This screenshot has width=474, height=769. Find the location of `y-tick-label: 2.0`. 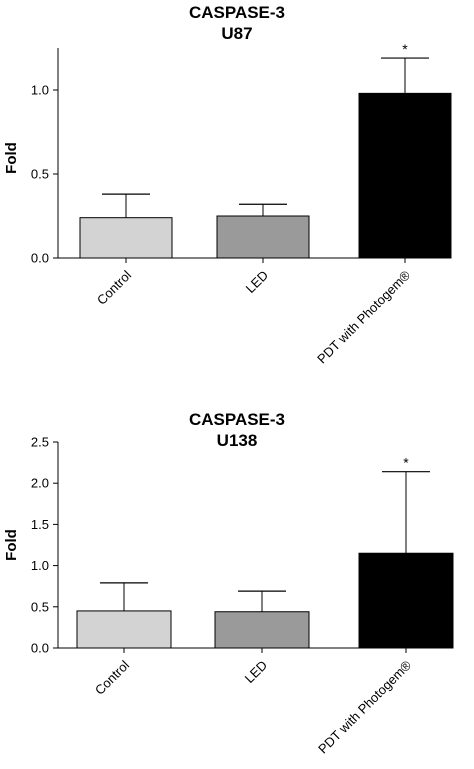

y-tick-label: 2.0 is located at coordinates (40, 483).